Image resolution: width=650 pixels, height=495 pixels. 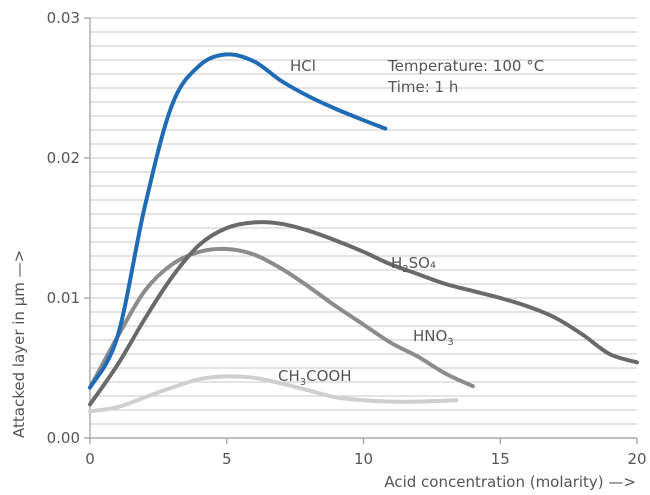 What do you see at coordinates (227, 459) in the screenshot?
I see `x-tick-label: 5` at bounding box center [227, 459].